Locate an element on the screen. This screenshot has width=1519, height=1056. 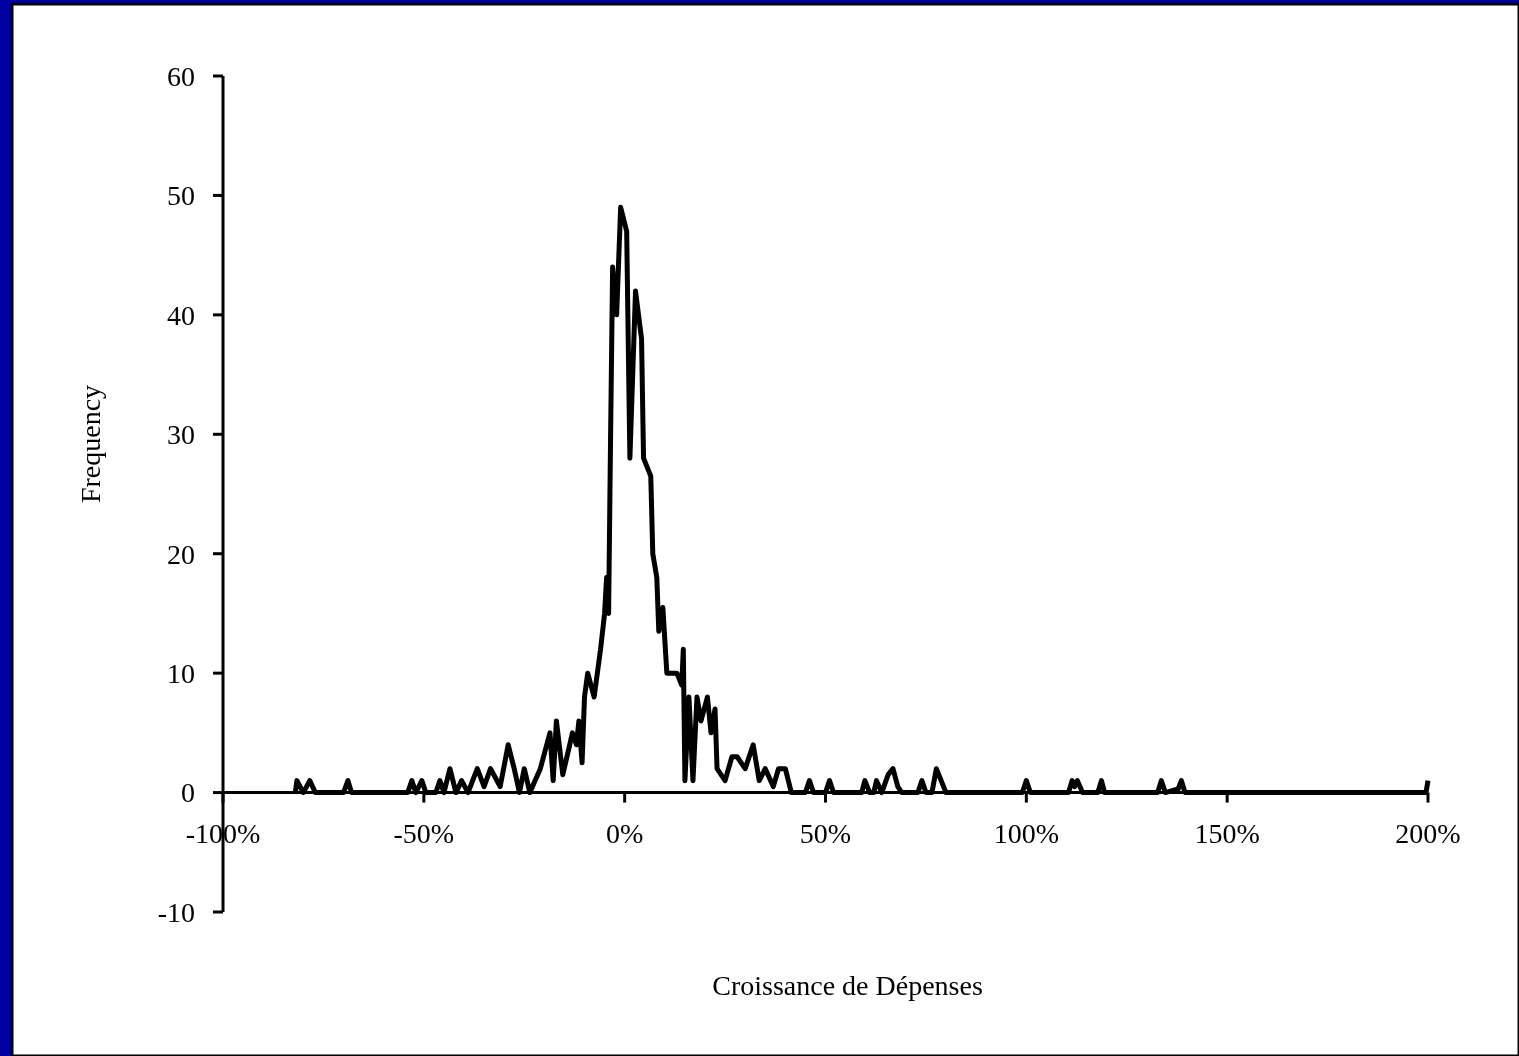
x-axis-title: Croissance de Dépenses is located at coordinates (847, 985).